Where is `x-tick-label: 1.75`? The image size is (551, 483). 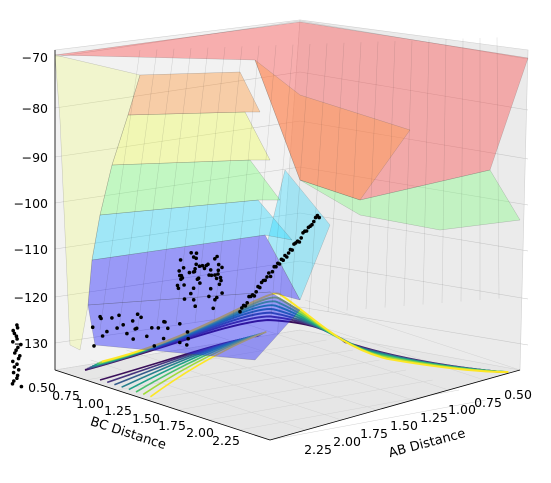
x-tick-label: 1.75 is located at coordinates (374, 433).